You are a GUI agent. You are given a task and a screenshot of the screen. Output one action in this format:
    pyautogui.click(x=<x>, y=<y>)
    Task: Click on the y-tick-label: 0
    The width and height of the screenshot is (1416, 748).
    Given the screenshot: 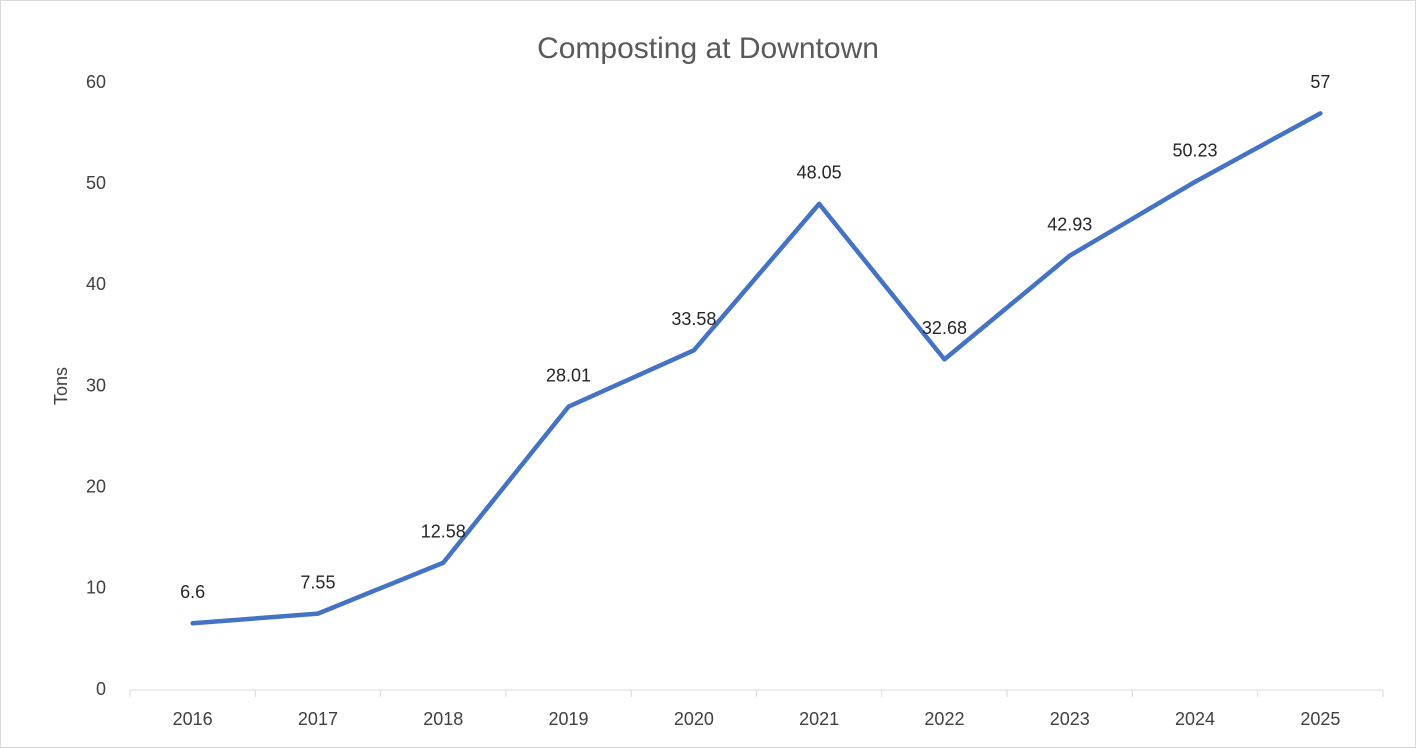 What is the action you would take?
    pyautogui.click(x=101, y=689)
    